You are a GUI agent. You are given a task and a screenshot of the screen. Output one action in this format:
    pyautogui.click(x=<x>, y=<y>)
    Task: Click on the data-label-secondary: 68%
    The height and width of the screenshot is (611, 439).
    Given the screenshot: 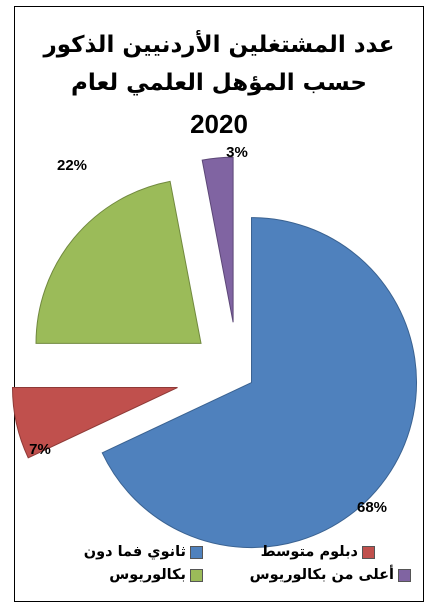 What is the action you would take?
    pyautogui.click(x=372, y=507)
    